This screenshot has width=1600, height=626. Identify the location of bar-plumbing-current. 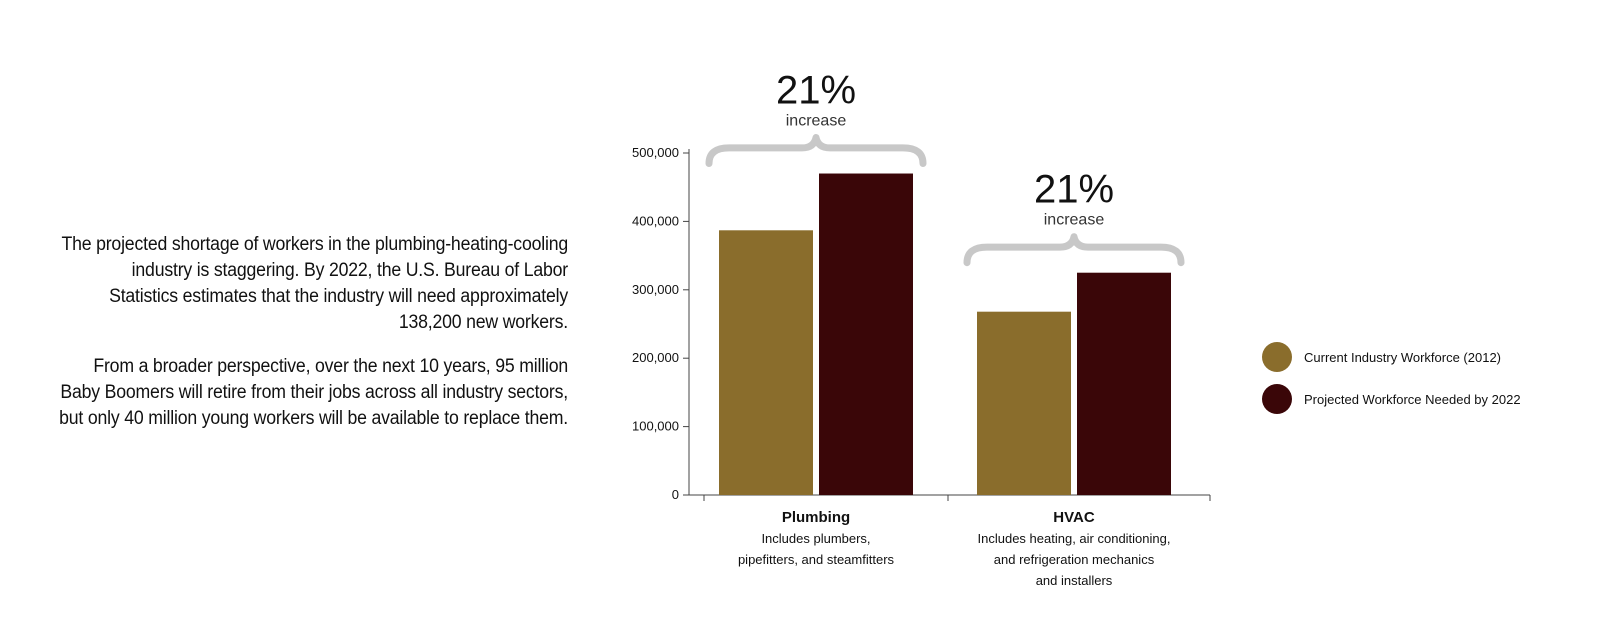
(766, 363).